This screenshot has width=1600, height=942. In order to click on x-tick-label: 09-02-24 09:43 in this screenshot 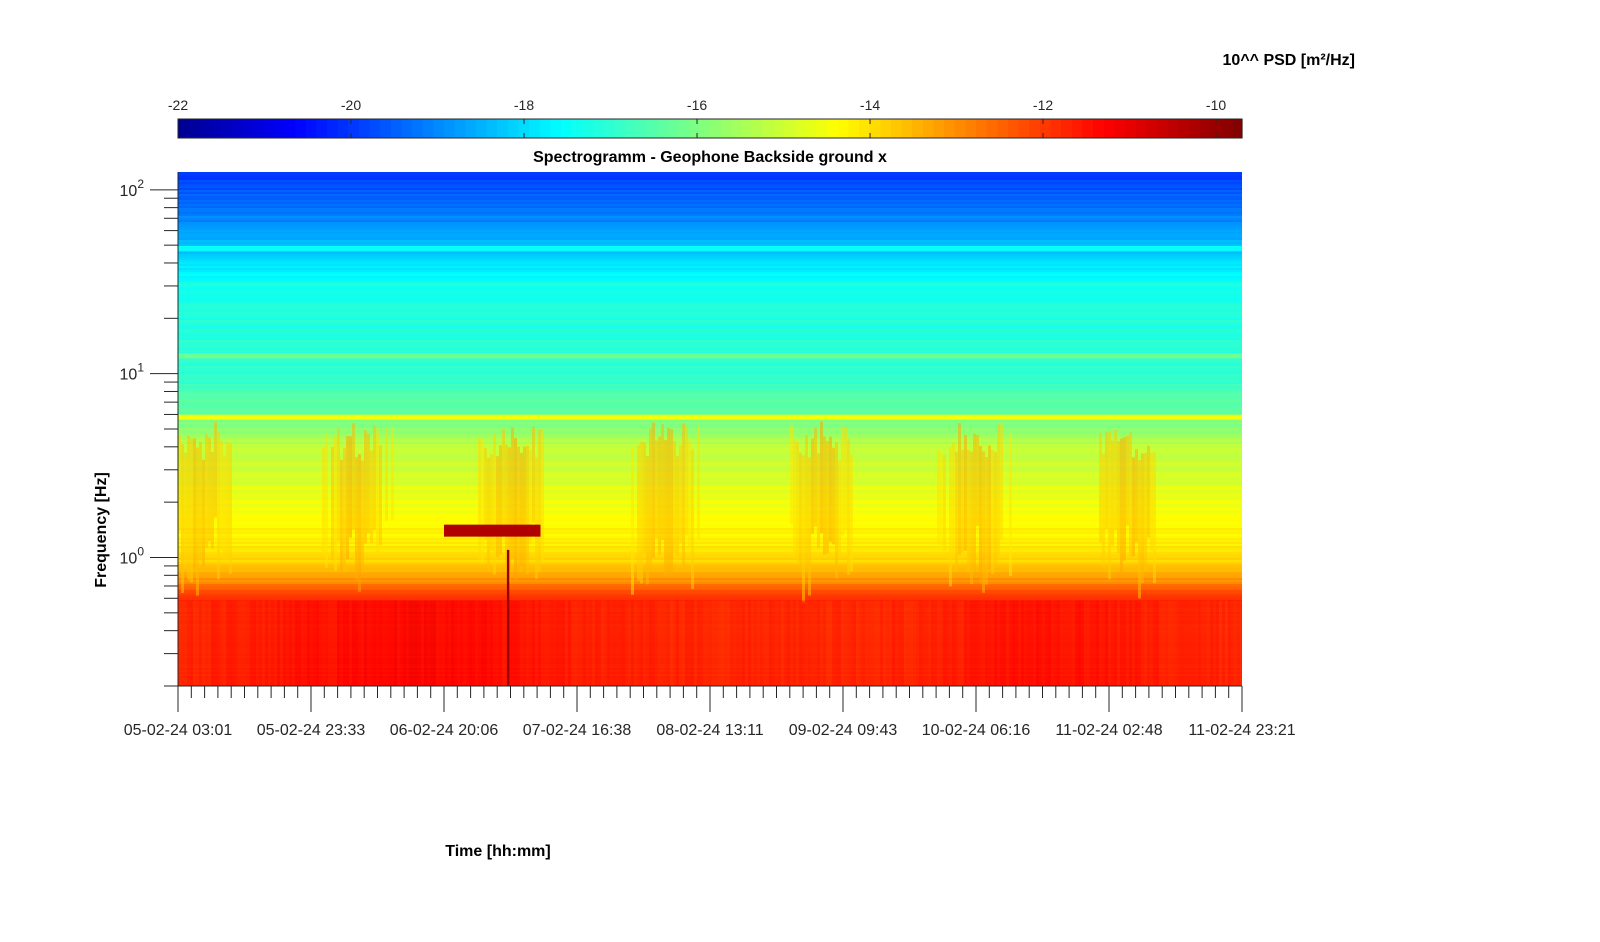, I will do `click(843, 730)`.